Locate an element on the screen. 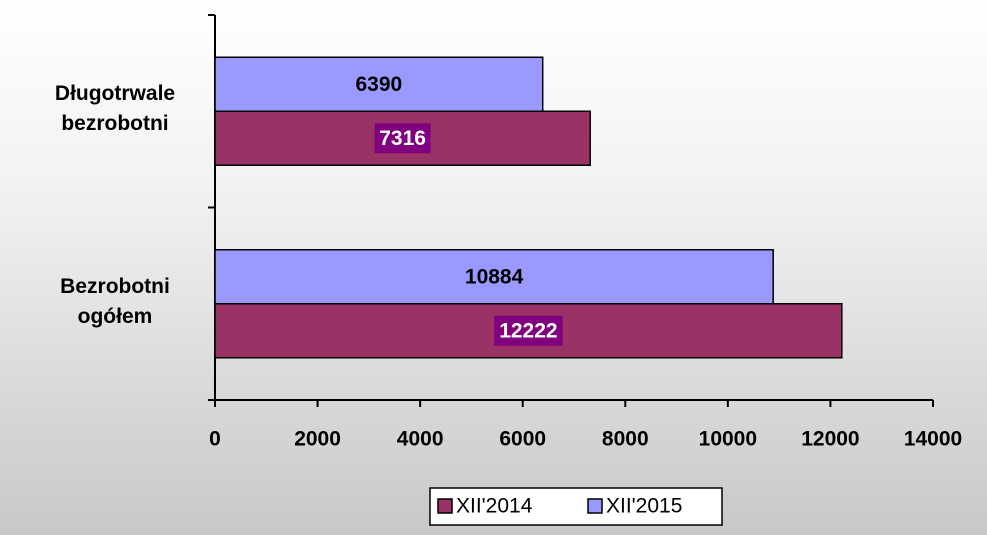 This screenshot has width=987, height=535. legend-box is located at coordinates (576, 506).